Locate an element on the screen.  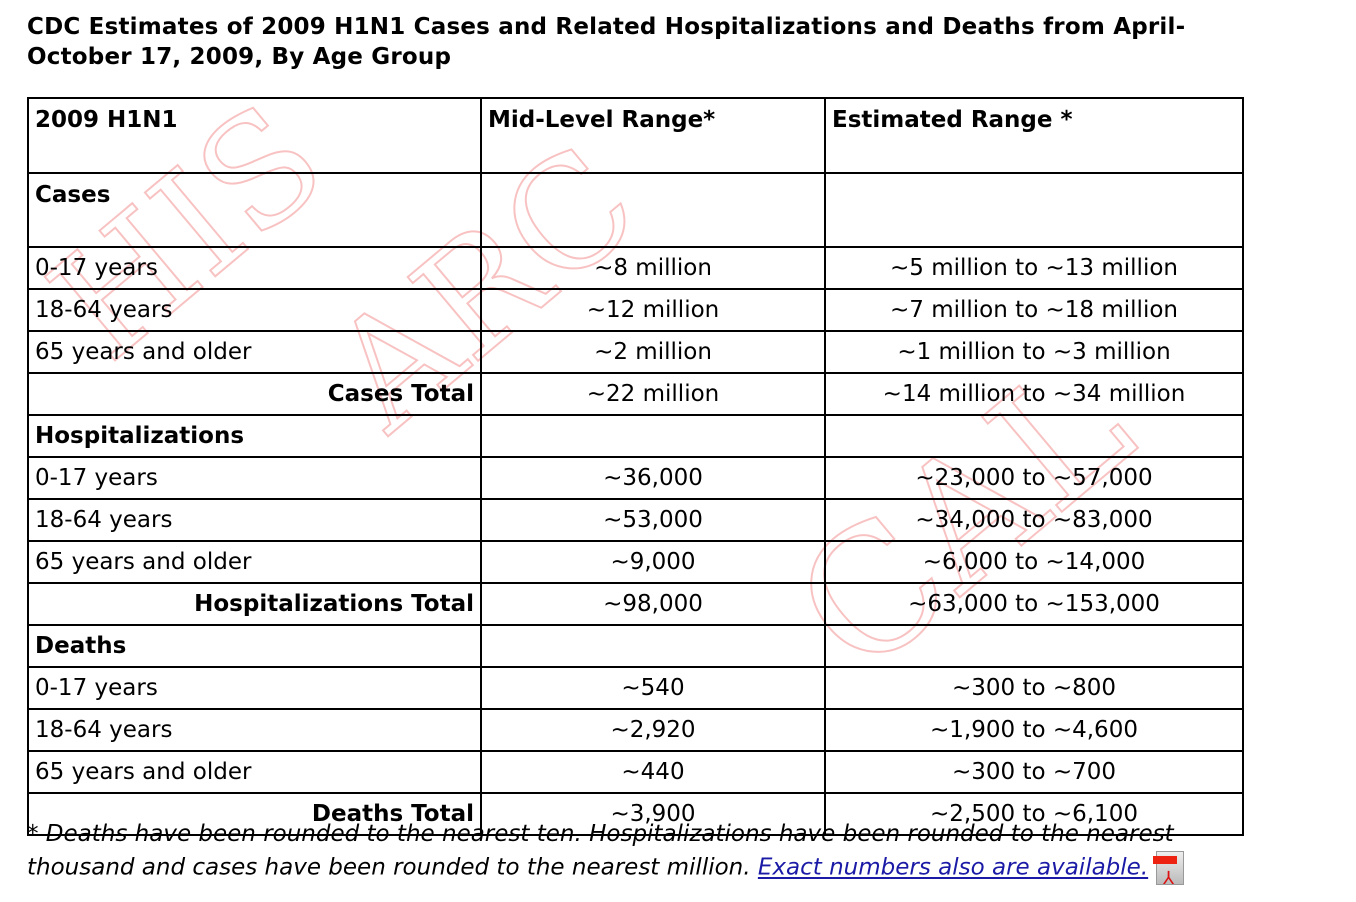
total-mid-level: ~3,900 is located at coordinates (653, 814).